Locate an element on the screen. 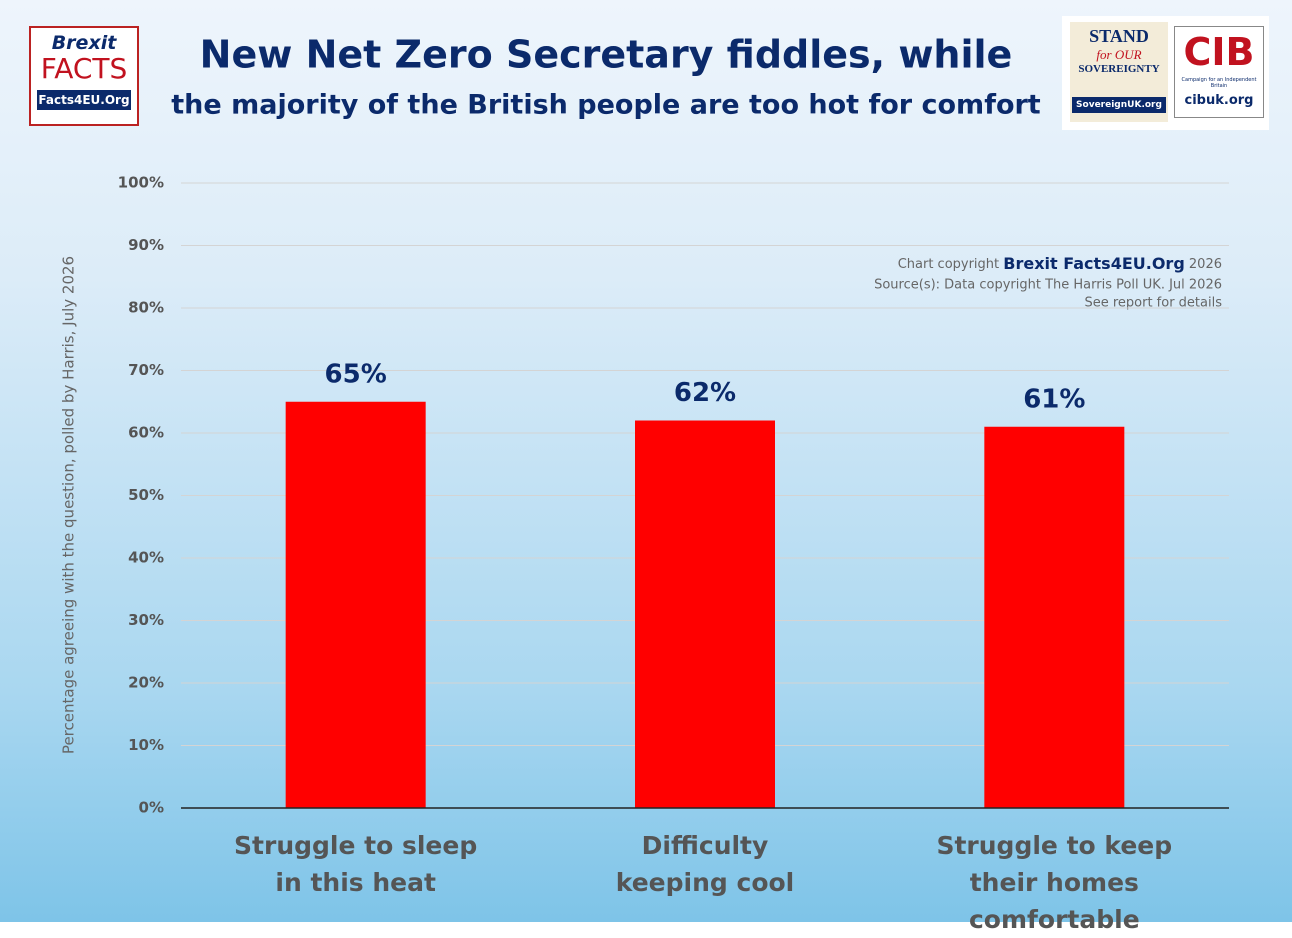  logo-text: SOVEREIGNTY is located at coordinates (1119, 69).